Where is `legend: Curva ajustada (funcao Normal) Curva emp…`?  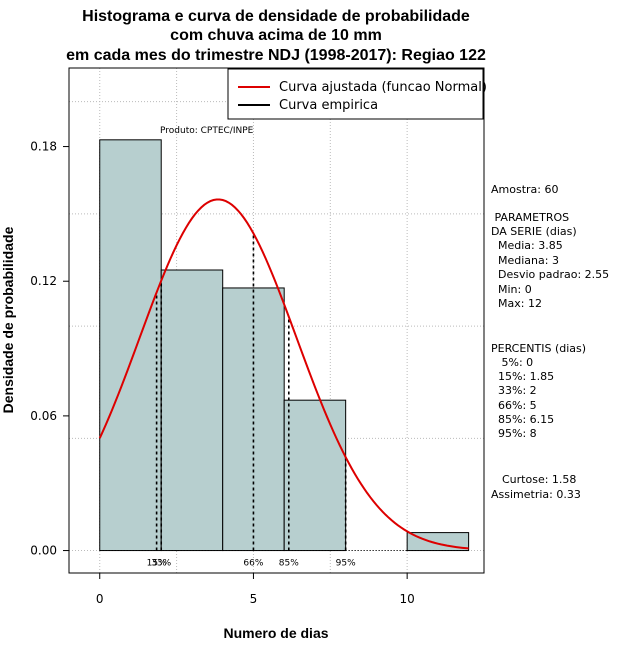
legend: Curva ajustada (funcao Normal) Curva emp… is located at coordinates (357, 94).